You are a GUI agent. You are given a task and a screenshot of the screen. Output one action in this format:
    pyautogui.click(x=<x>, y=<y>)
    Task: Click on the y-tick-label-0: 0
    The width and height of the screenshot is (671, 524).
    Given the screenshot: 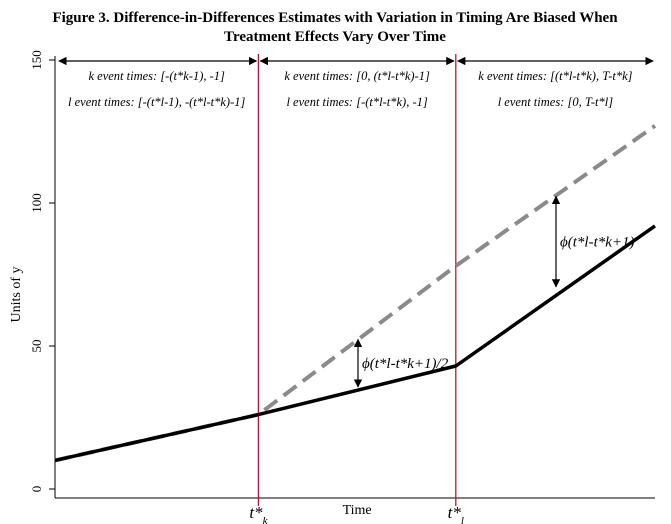 What is the action you would take?
    pyautogui.click(x=36, y=489)
    